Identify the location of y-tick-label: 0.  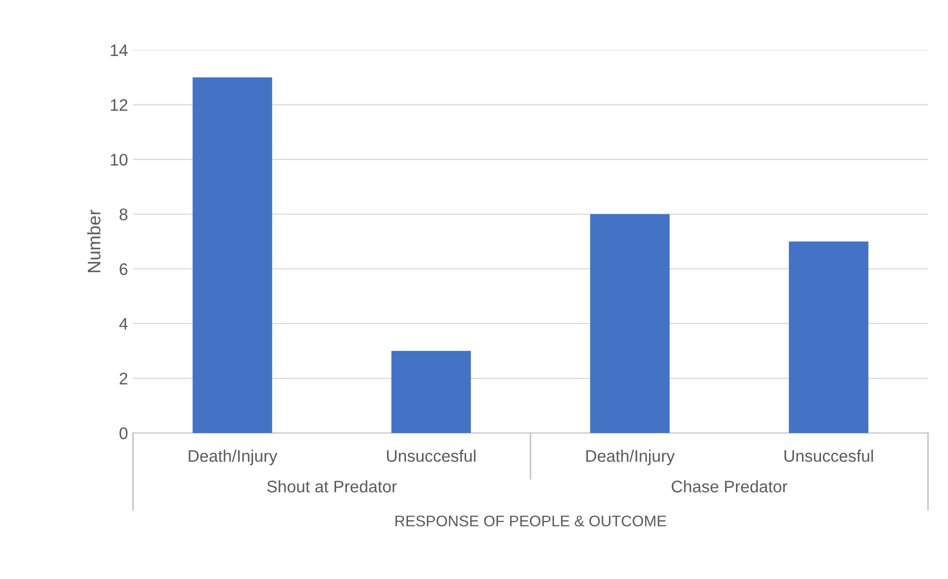
(124, 433).